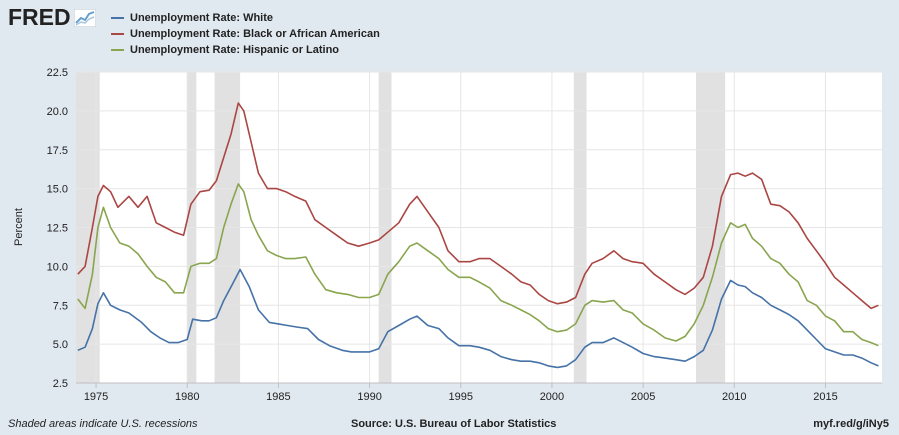 This screenshot has height=435, width=899. Describe the element at coordinates (60, 384) in the screenshot. I see `y-tick-label: 2.5` at that location.